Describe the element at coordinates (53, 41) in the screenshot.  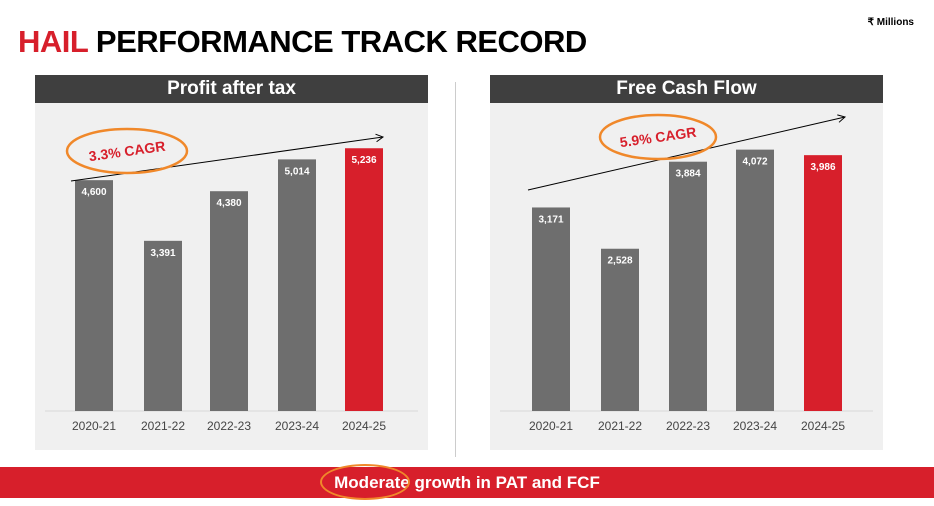
I see `brand-name: HAIL` at that location.